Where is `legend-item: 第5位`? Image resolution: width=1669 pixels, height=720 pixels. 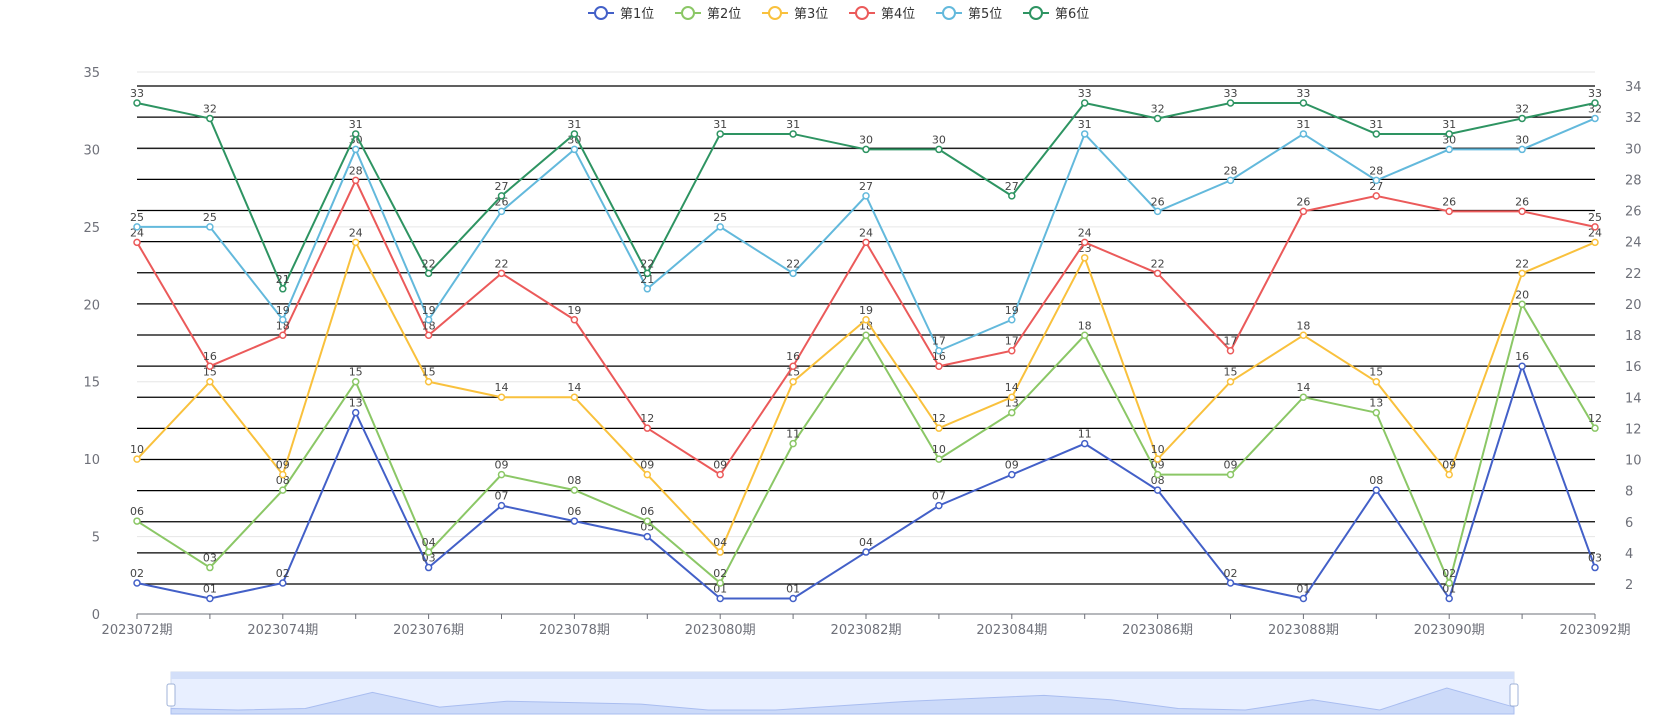 legend-item: 第5位 is located at coordinates (969, 14).